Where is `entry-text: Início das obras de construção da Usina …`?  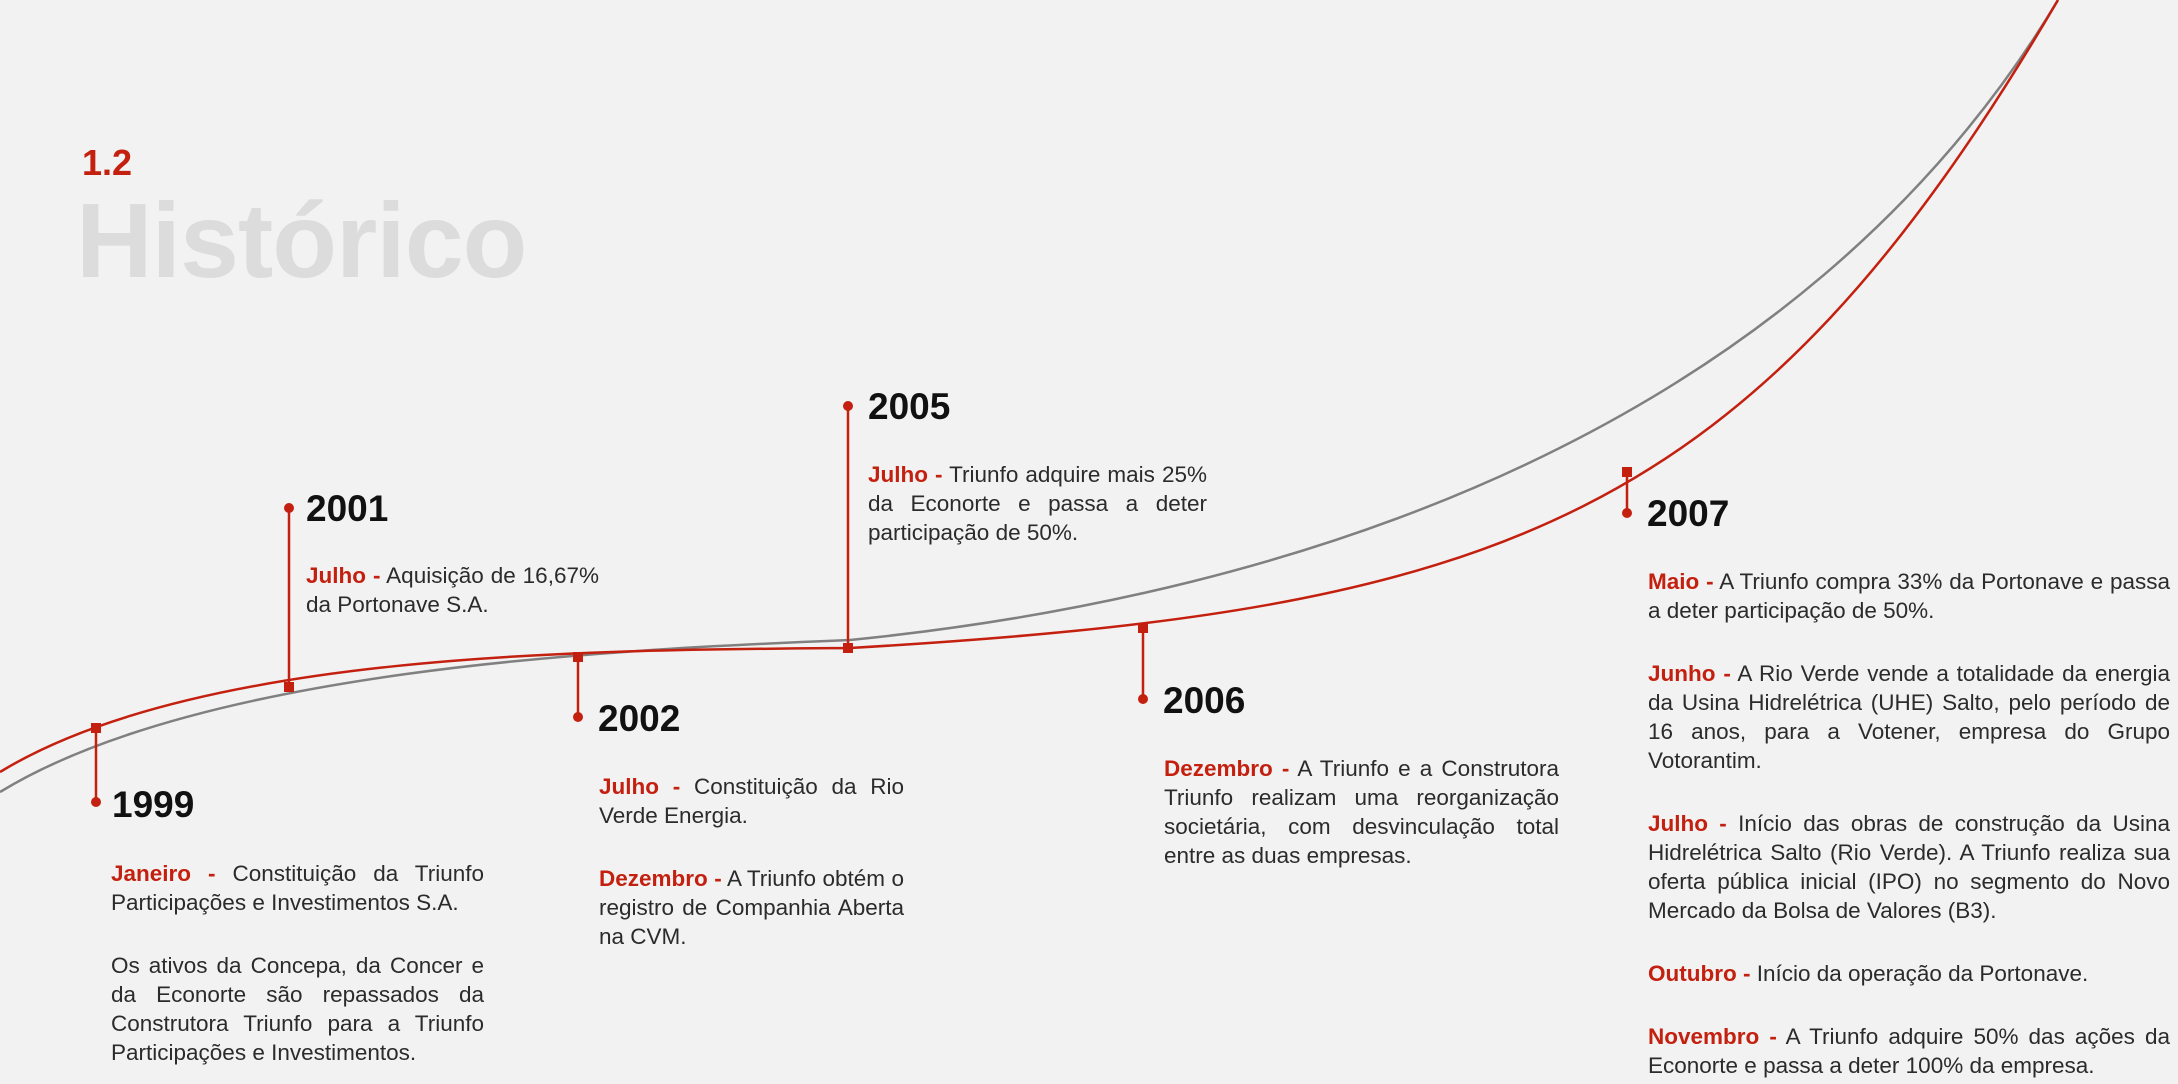
entry-text: Início das obras de construção da Usina … is located at coordinates (1909, 867).